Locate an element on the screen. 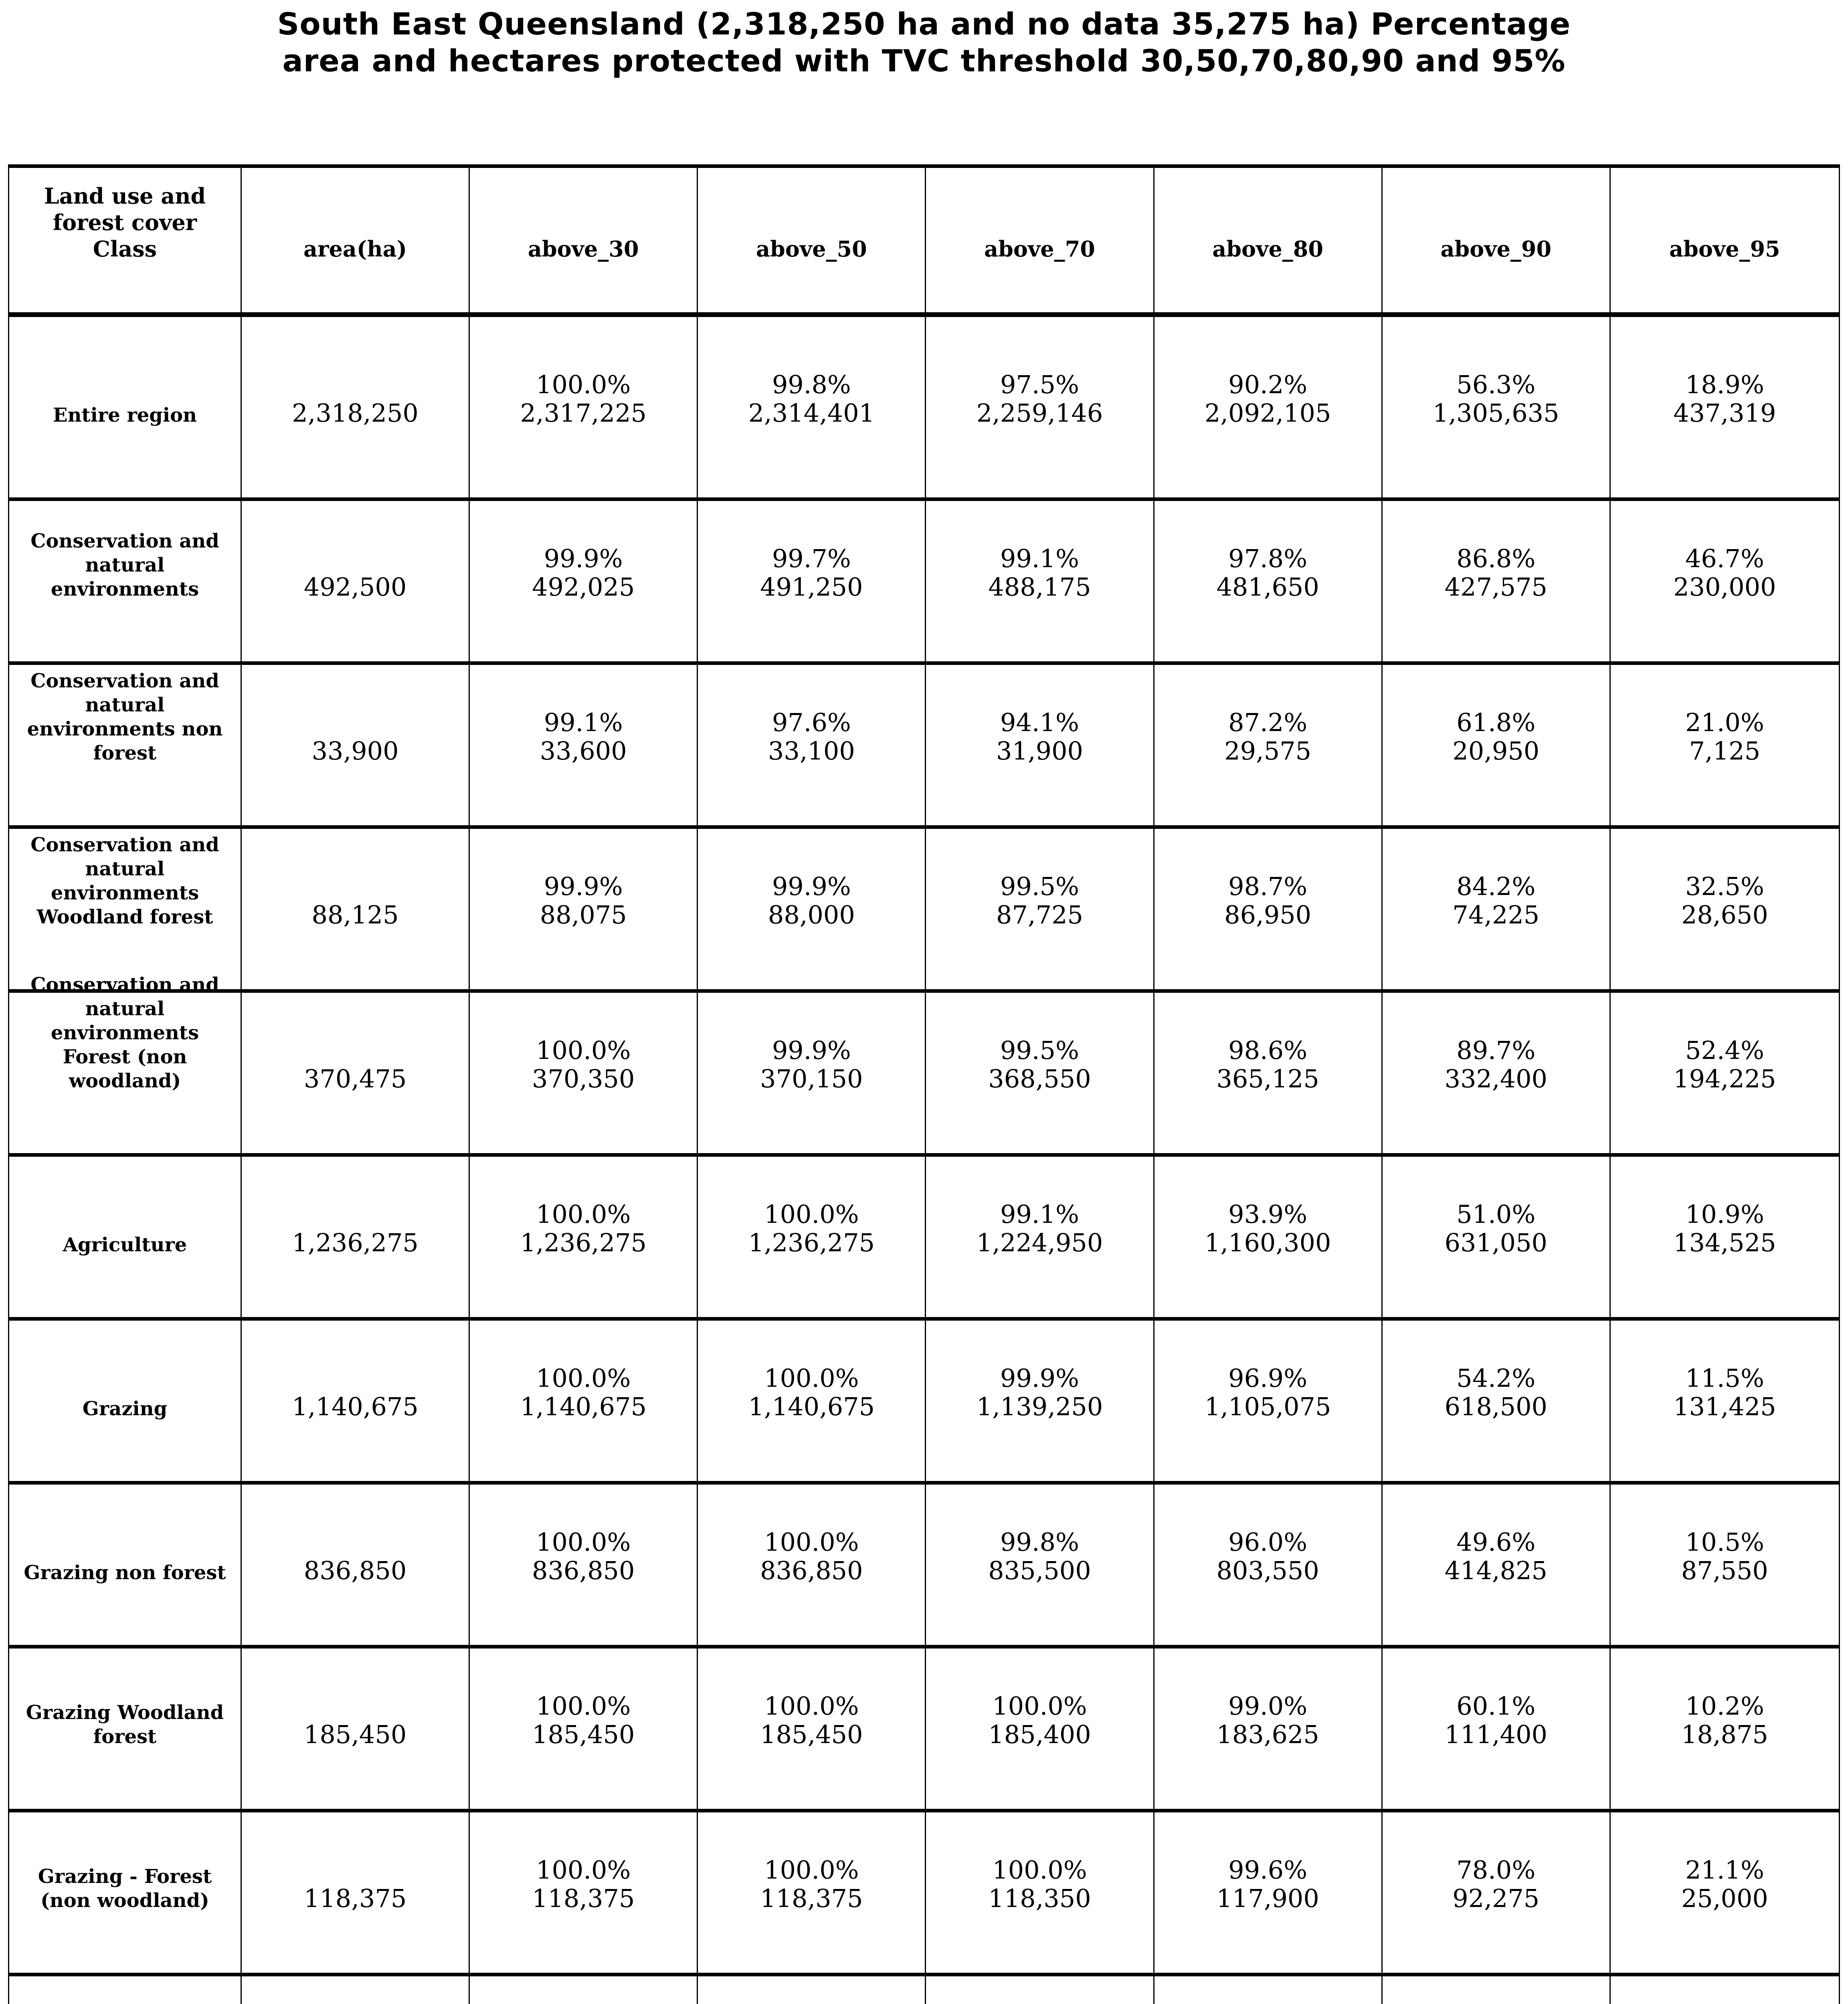 The width and height of the screenshot is (1848, 2004). row-label-cell: Grazing non forest is located at coordinates (125, 1565).